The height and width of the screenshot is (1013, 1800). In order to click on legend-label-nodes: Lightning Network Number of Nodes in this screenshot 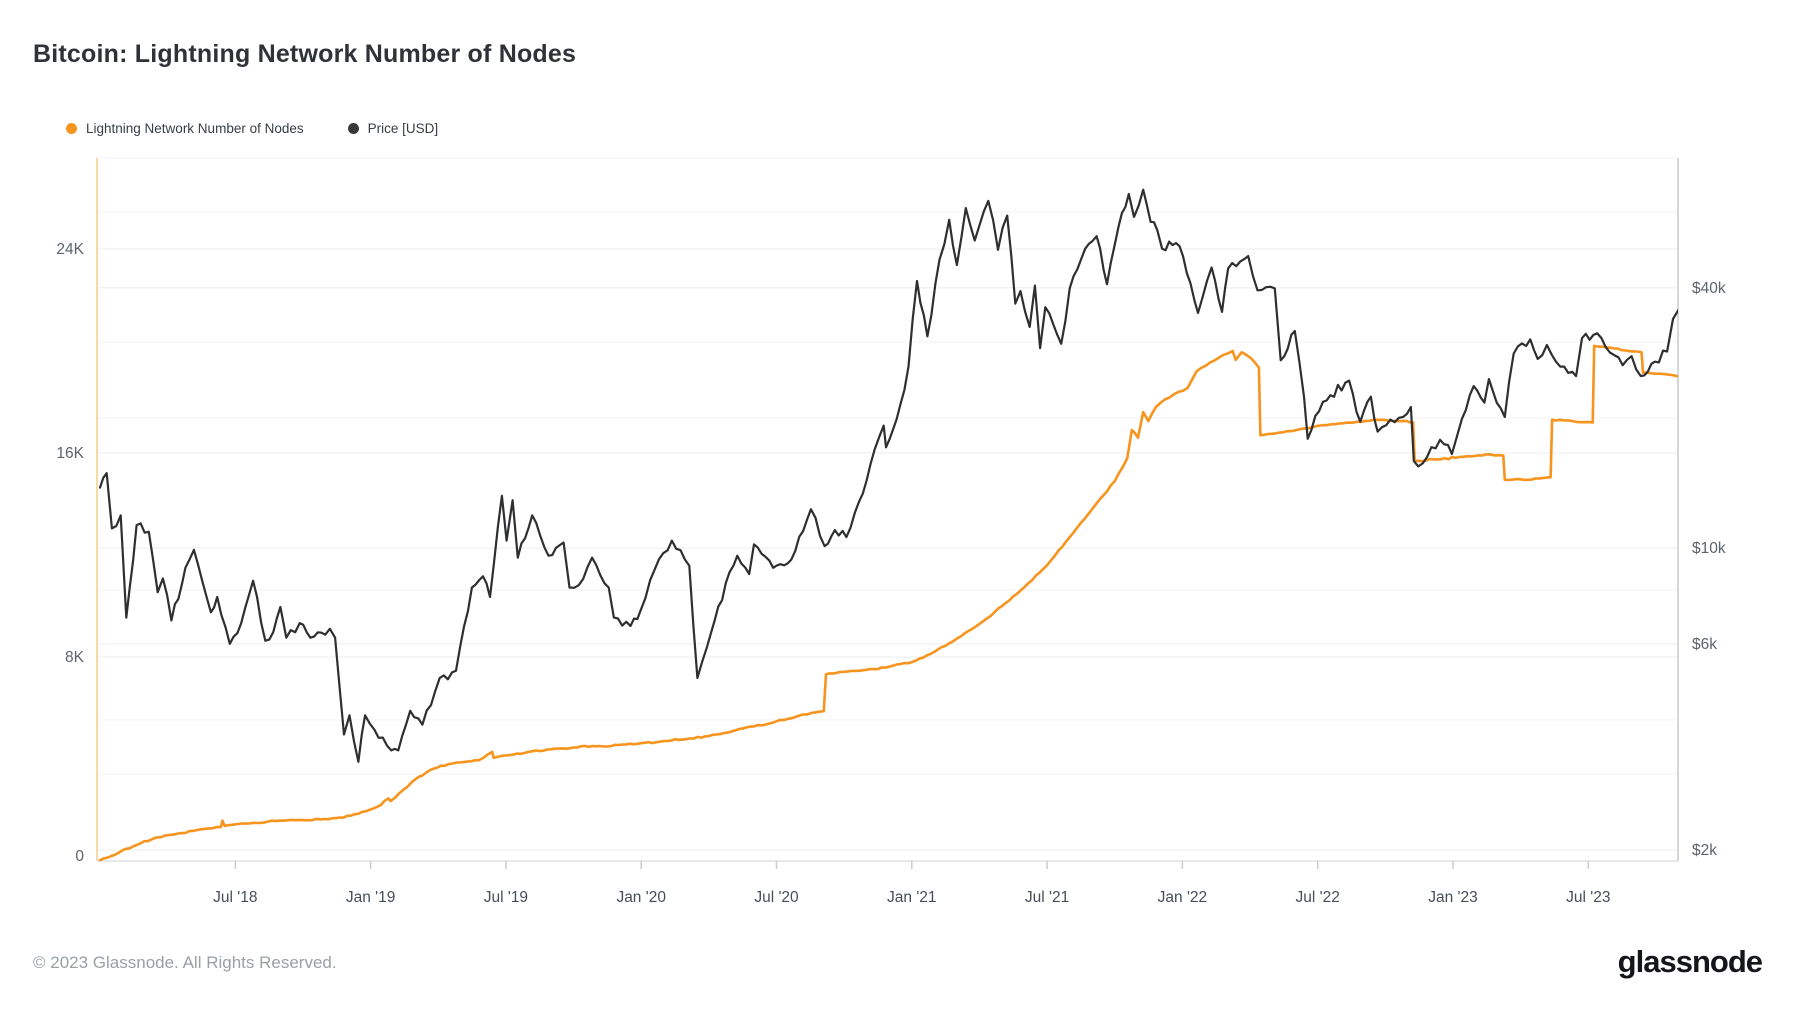, I will do `click(195, 128)`.